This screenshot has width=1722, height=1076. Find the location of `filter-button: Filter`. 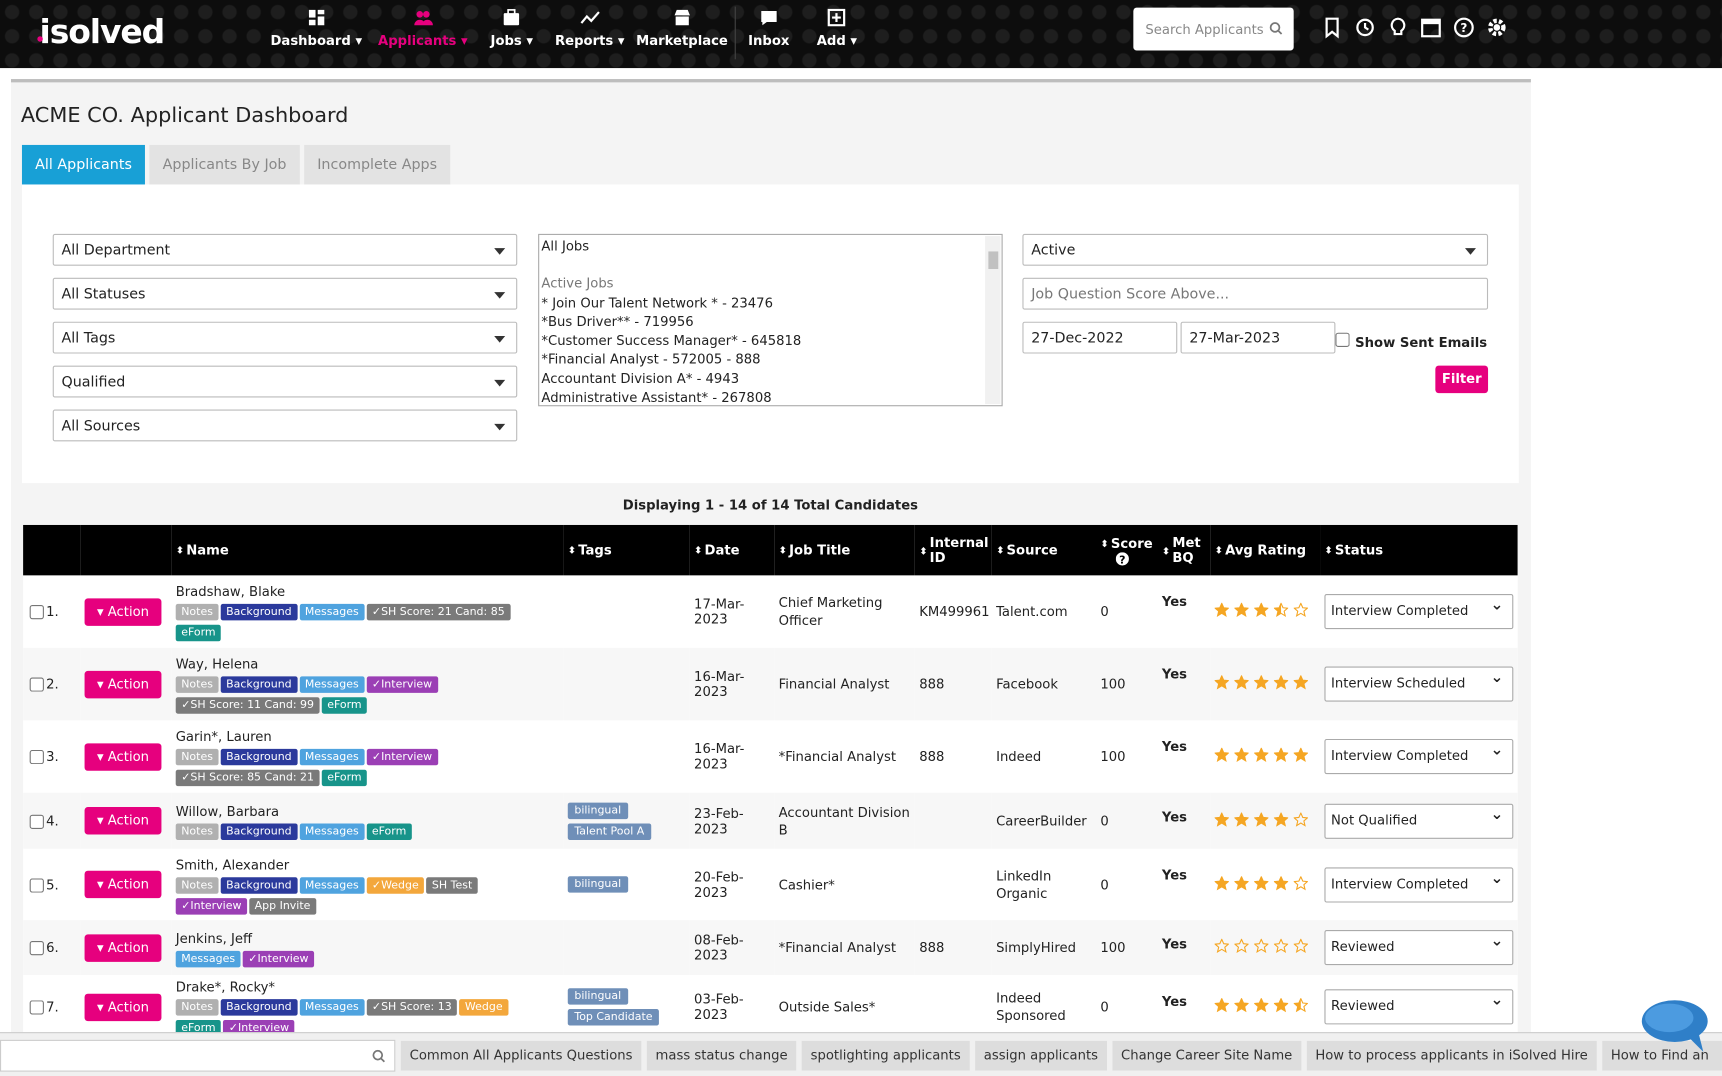

filter-button: Filter is located at coordinates (1461, 379).